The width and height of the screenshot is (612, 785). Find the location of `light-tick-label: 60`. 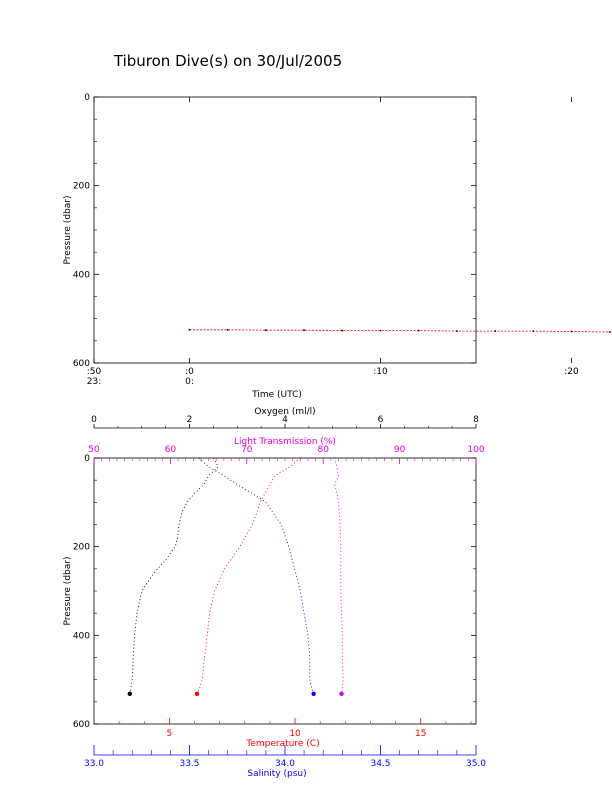

light-tick-label: 60 is located at coordinates (171, 450).